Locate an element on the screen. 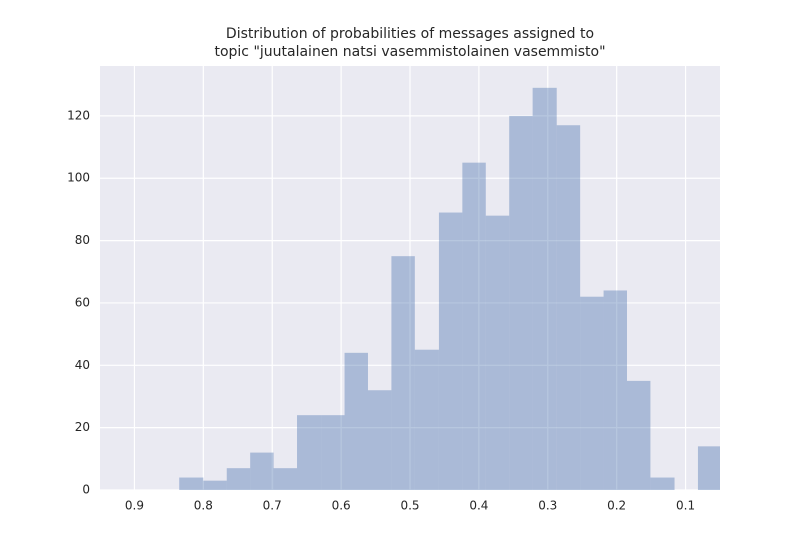 This screenshot has width=800, height=550. y-tick-label: 120 is located at coordinates (78, 115).